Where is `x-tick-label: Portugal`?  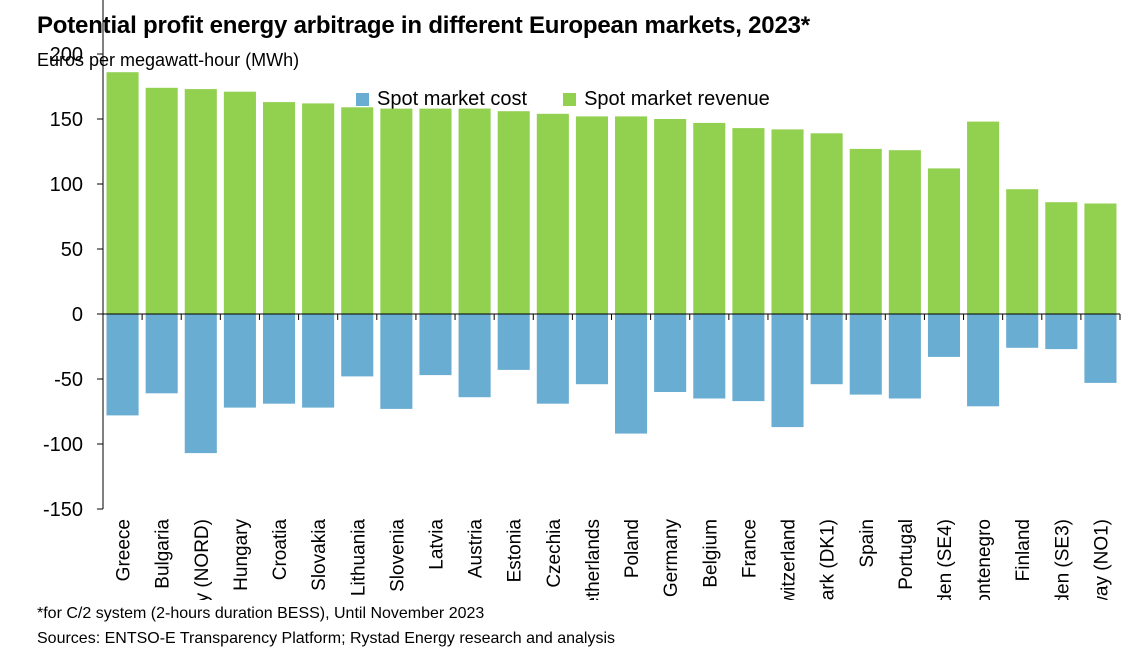
x-tick-label: Portugal is located at coordinates (906, 554).